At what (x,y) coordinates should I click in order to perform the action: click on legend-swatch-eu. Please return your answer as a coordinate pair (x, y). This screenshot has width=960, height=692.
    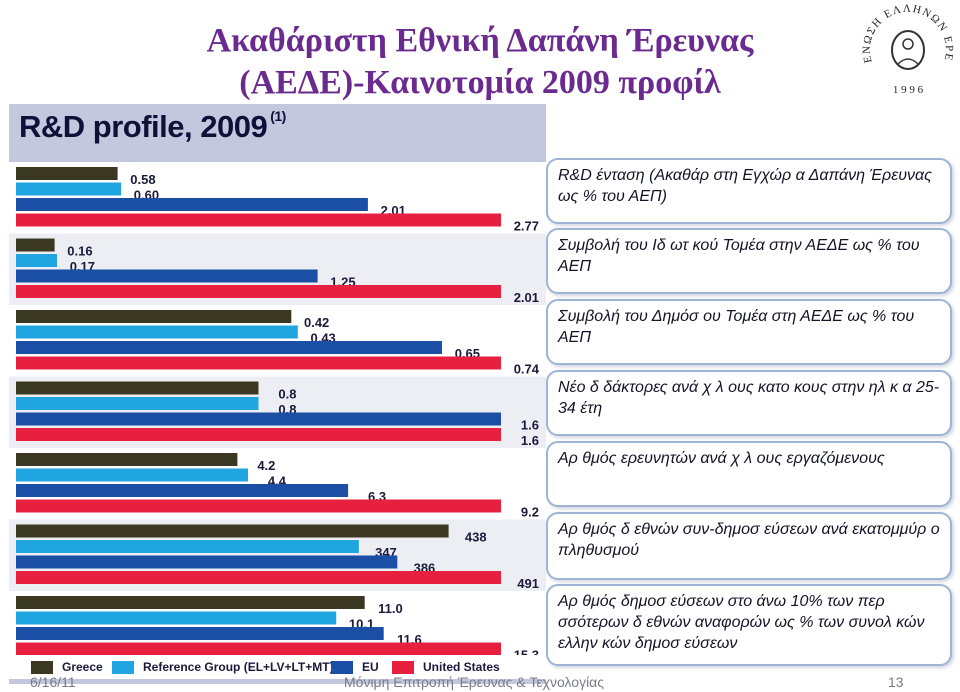
    Looking at the image, I should click on (342, 667).